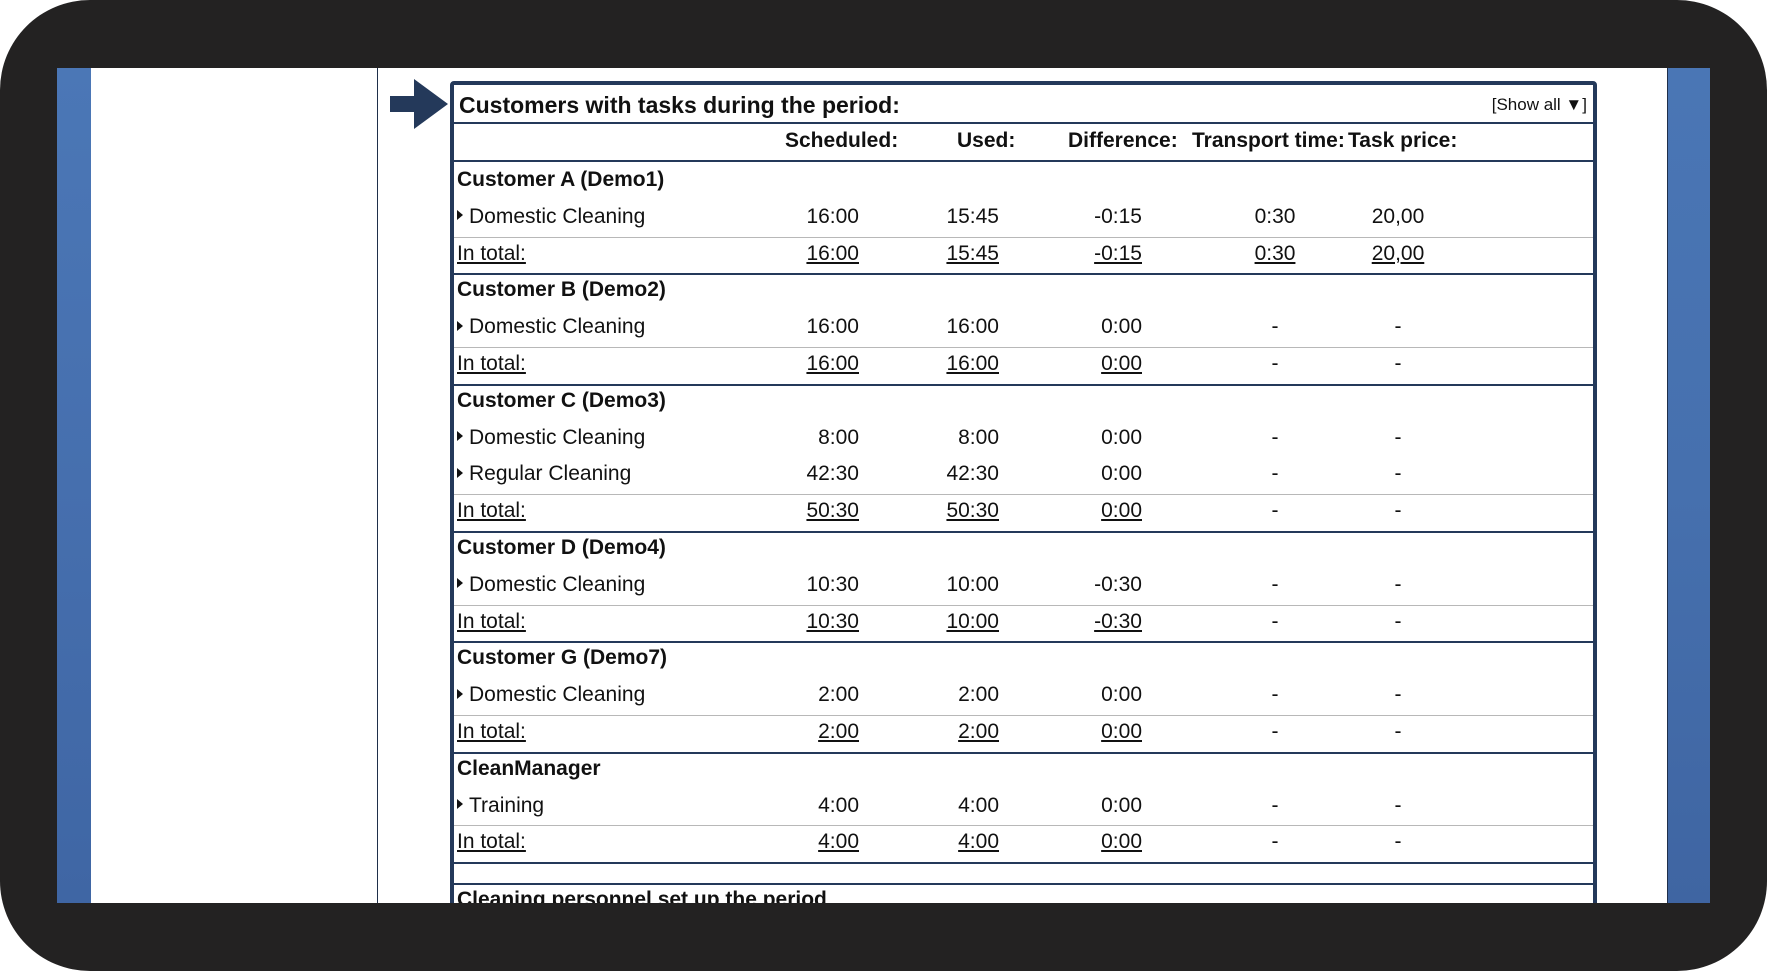 This screenshot has height=971, width=1767. I want to click on total-scheduled: 50:30, so click(832, 511).